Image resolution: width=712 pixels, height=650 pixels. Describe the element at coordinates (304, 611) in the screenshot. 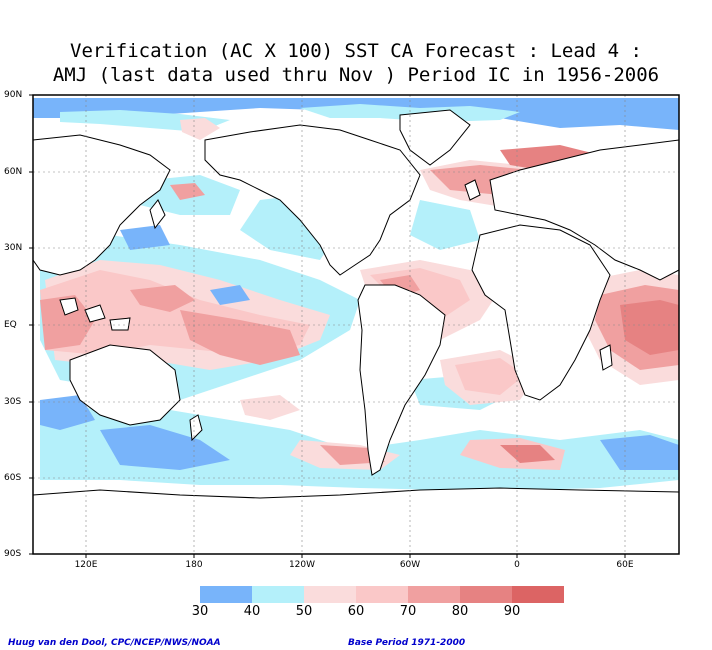

I see `colorbar-label-50: 50` at that location.